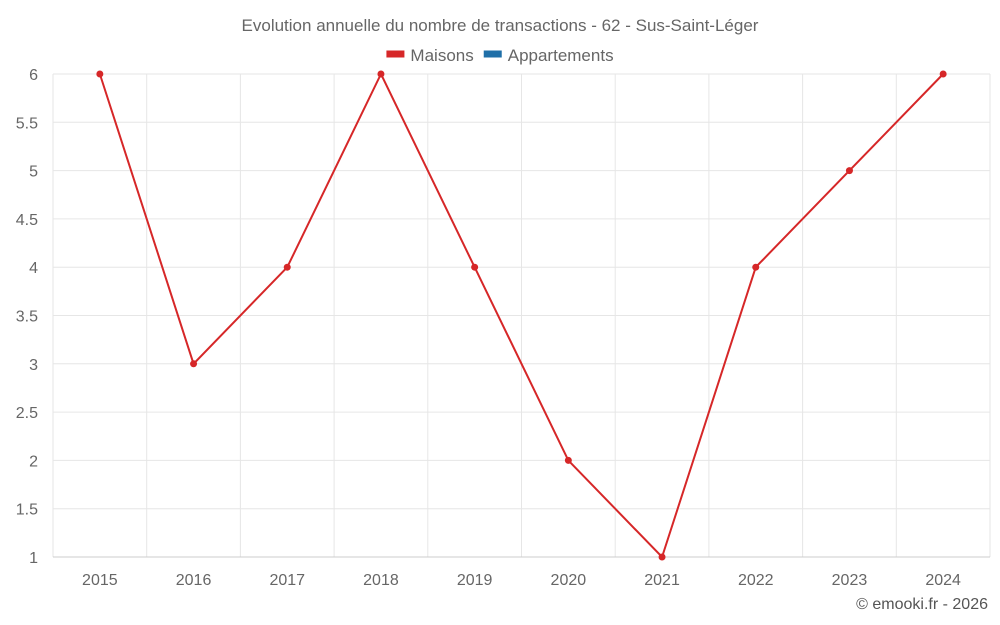 This screenshot has width=1000, height=625. Describe the element at coordinates (33, 75) in the screenshot. I see `y-tick-label: 6` at that location.